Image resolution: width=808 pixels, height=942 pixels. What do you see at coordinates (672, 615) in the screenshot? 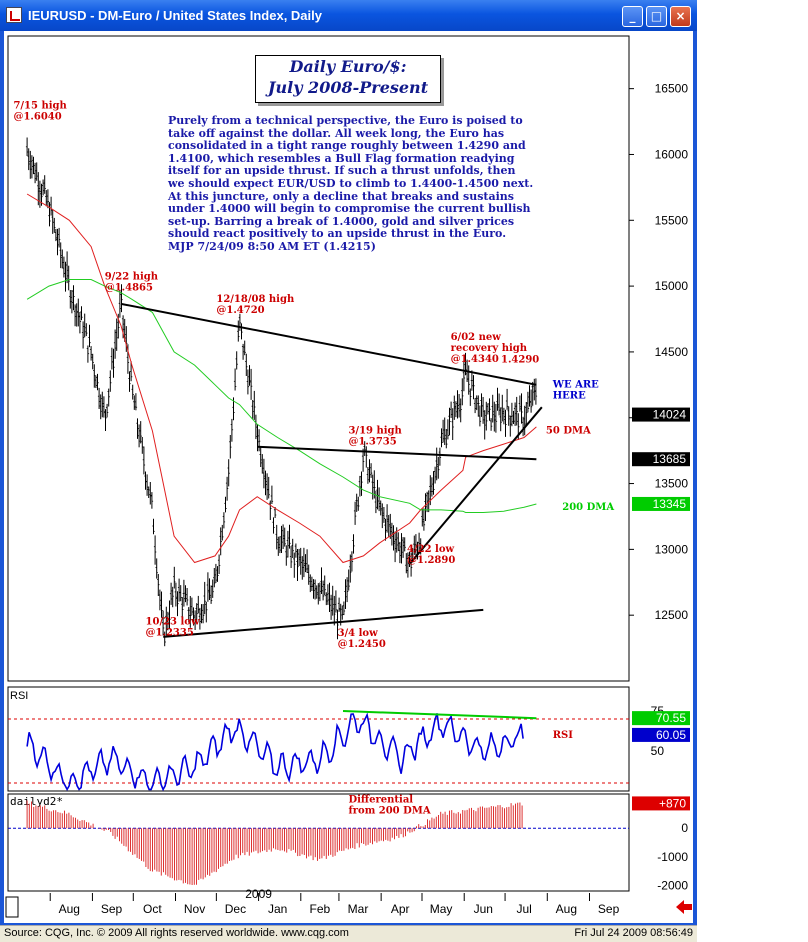
I see `y-tick-label: 12500` at bounding box center [672, 615].